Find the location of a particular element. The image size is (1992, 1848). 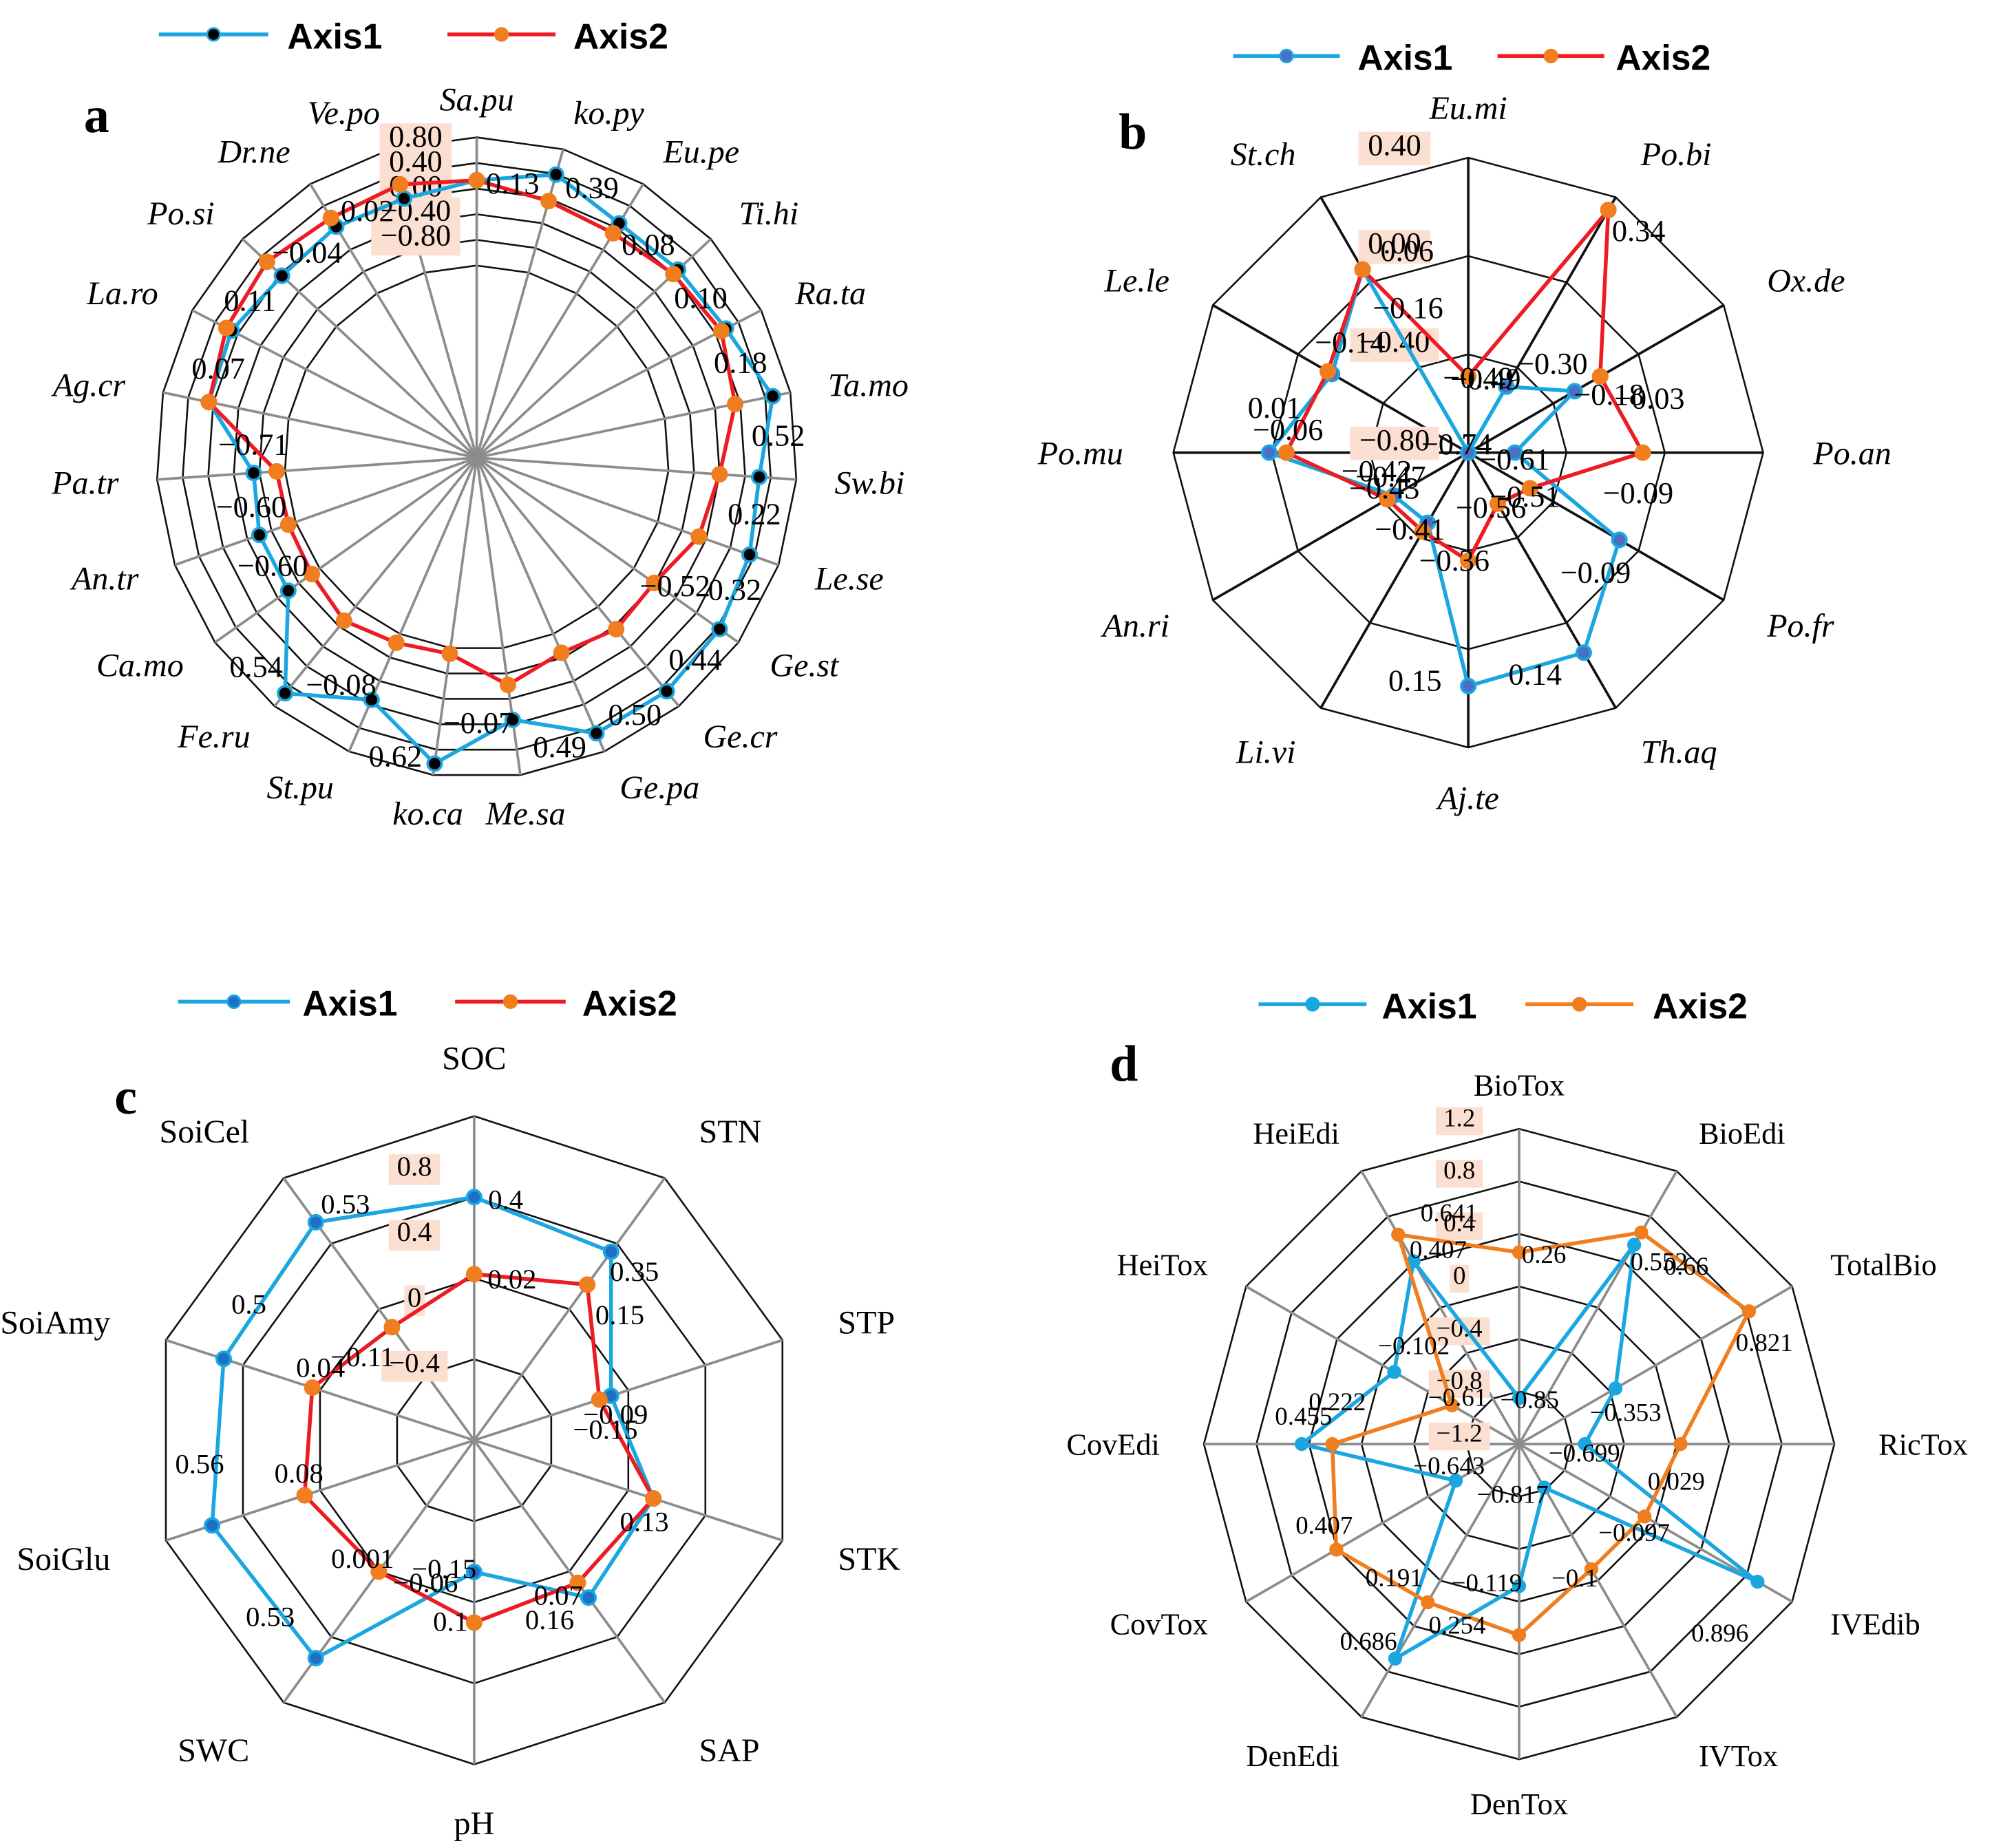

category-label: Le.le is located at coordinates (1136, 281).